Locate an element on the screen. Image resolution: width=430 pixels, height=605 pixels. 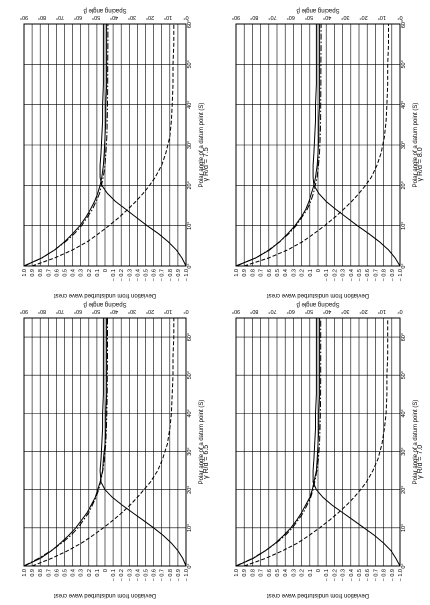
y2-tick-label: 40° is located at coordinates (327, 17).